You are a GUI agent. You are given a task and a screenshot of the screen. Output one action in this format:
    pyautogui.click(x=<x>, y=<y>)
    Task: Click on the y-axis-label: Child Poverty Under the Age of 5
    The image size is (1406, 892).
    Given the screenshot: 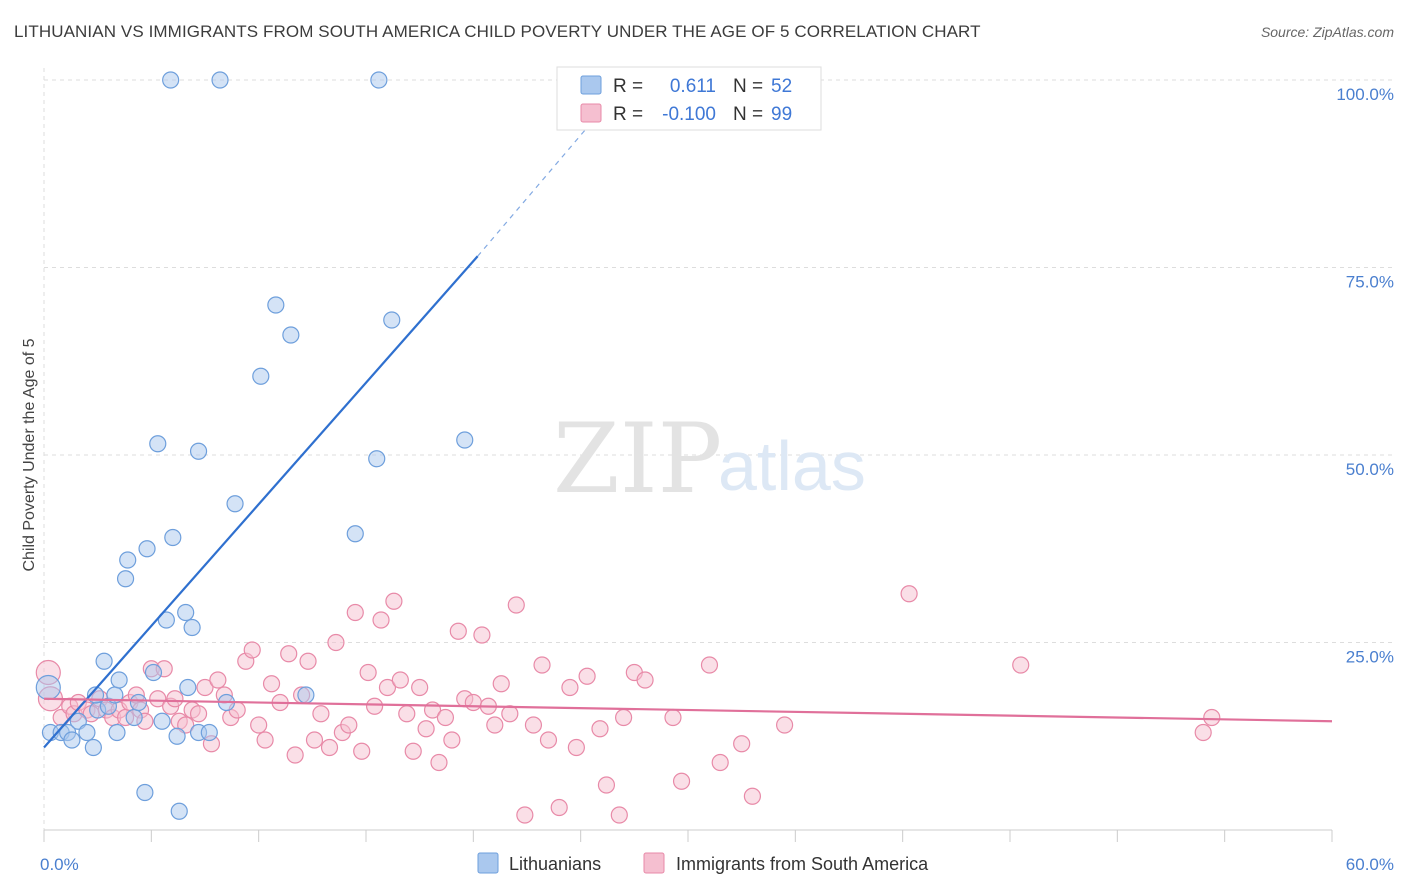 What is the action you would take?
    pyautogui.click(x=29, y=454)
    